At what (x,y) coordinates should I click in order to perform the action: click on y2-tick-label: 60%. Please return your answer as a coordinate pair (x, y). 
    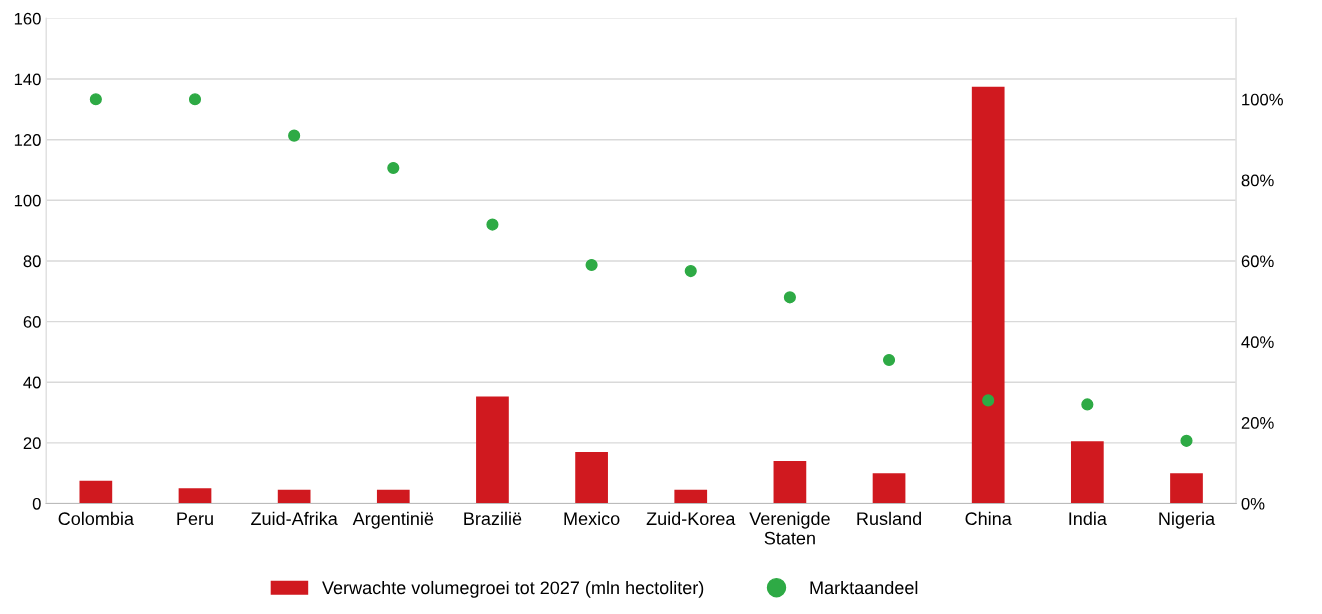
    Looking at the image, I should click on (1257, 261).